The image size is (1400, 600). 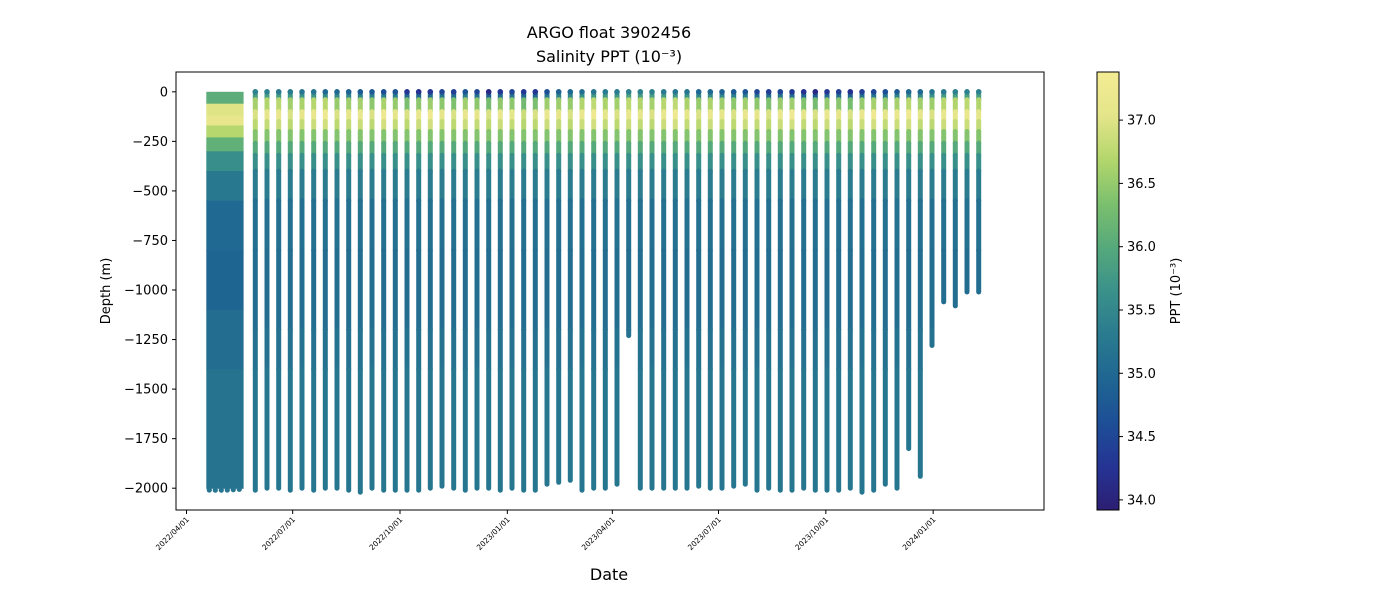 What do you see at coordinates (385, 533) in the screenshot?
I see `x-tick-label: 2022/10/01` at bounding box center [385, 533].